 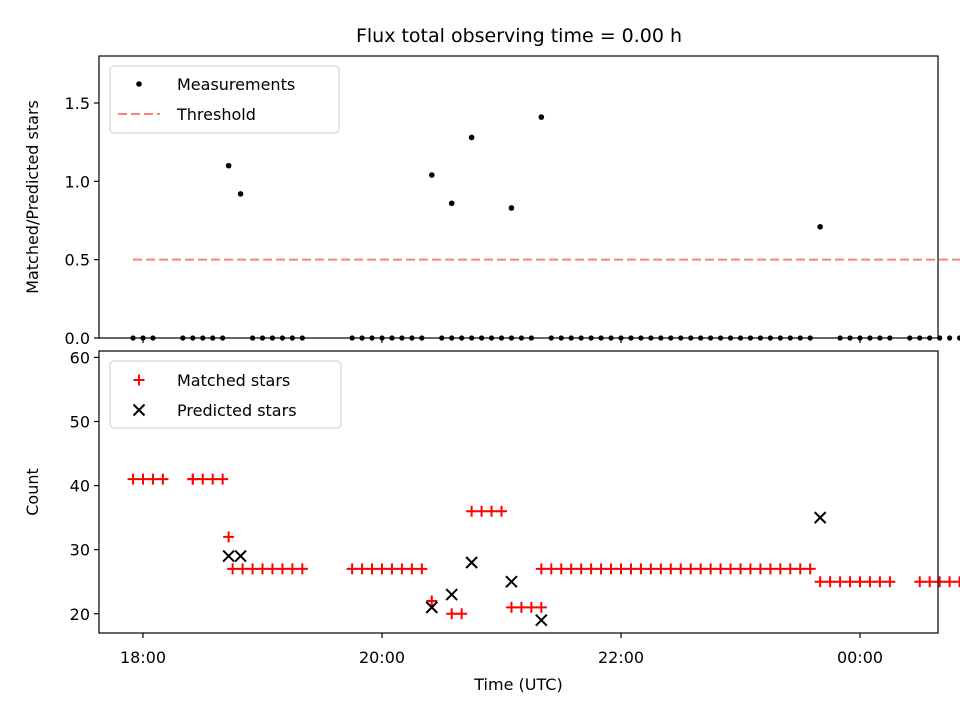 What do you see at coordinates (32, 197) in the screenshot?
I see `y-axis-label: Matched/Predicted stars` at bounding box center [32, 197].